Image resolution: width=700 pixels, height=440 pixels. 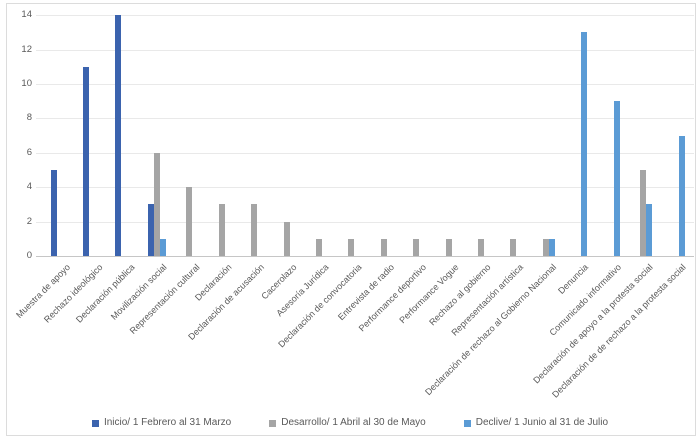 What do you see at coordinates (221, 230) in the screenshot?
I see `bar-declaracion-desarrollo` at bounding box center [221, 230].